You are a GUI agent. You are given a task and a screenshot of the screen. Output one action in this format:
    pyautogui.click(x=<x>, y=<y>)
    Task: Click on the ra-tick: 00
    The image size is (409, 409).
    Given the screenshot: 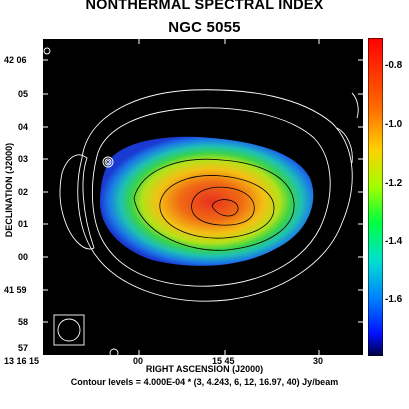 What is the action you would take?
    pyautogui.click(x=138, y=361)
    